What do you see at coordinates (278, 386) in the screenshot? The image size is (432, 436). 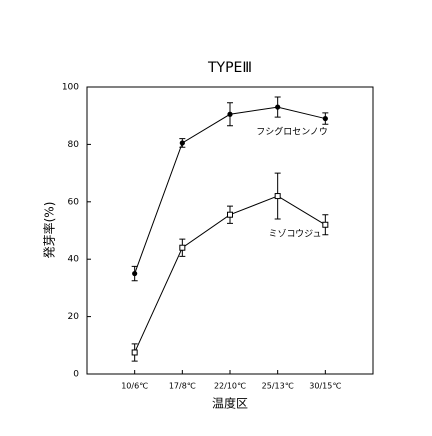 I see `x-tick-label: 25/13℃` at bounding box center [278, 386].